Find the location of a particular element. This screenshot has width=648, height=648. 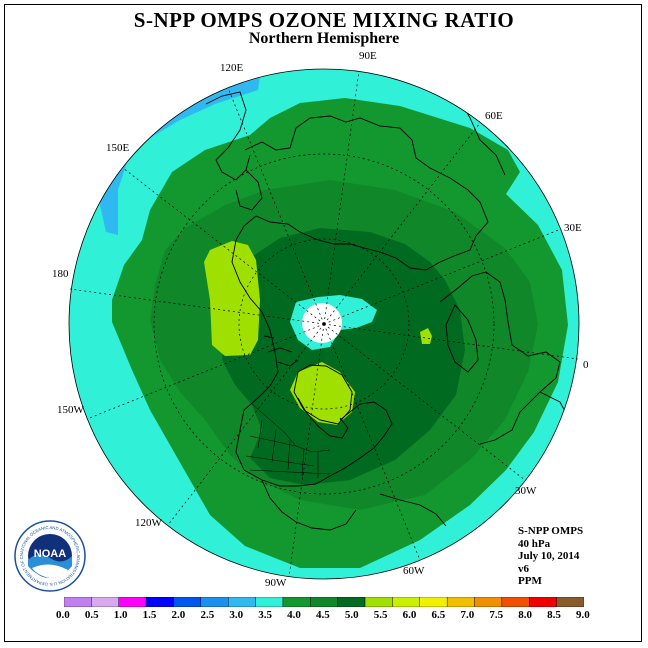

coast-caribbean is located at coordinates (413, 510).